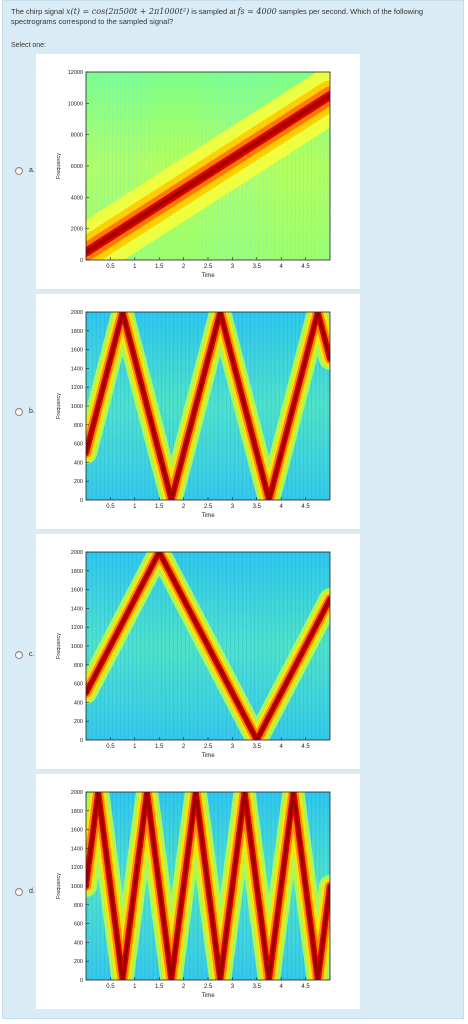 The image size is (468, 1024). What do you see at coordinates (128, 11) in the screenshot?
I see `signal-expression: x(t) = cos(2π500t + 2π1000t²)` at bounding box center [128, 11].